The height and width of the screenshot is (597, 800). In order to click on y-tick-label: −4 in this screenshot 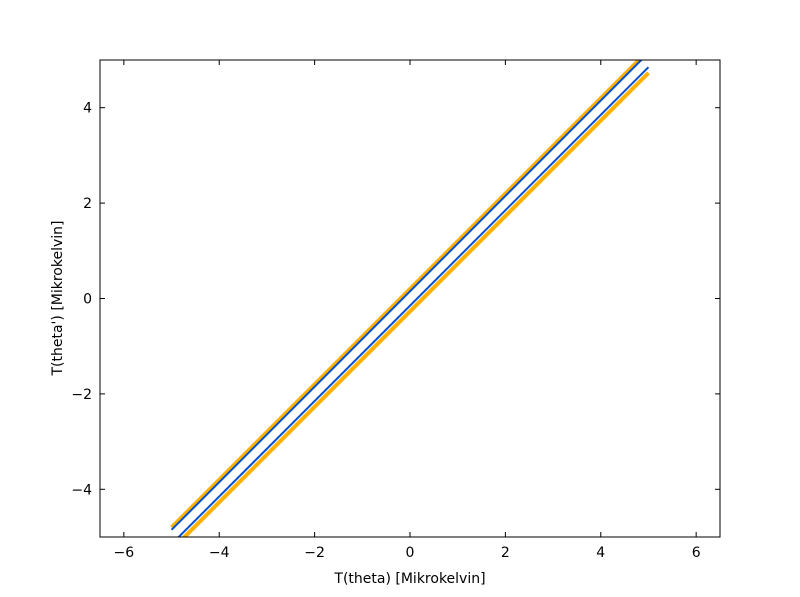, I will do `click(81, 490)`.